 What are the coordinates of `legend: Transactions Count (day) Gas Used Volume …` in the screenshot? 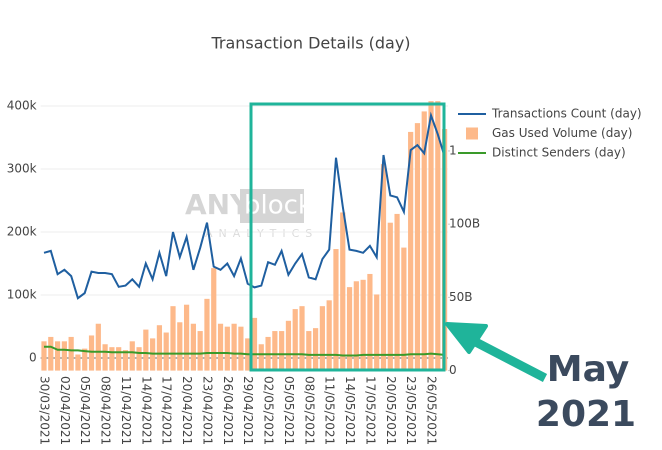 It's located at (556, 133).